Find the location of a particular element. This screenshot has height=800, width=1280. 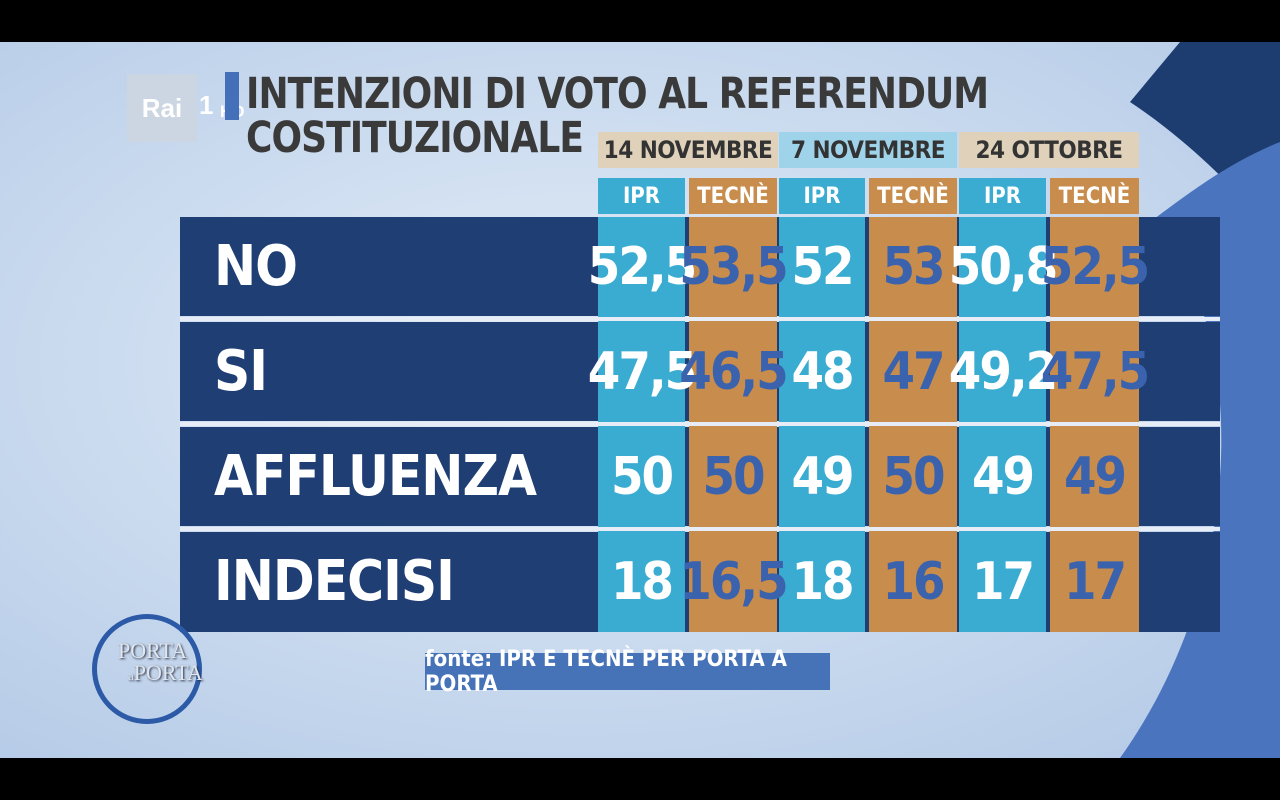

cell-no-ipr-3: 50,8 is located at coordinates (1003, 266).